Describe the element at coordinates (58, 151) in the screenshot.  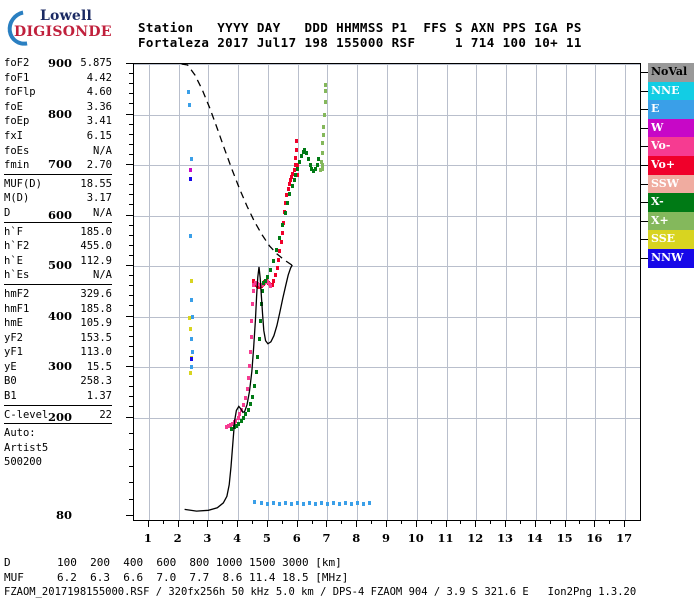
I see `param-row-foes: foEs N/A` at that location.